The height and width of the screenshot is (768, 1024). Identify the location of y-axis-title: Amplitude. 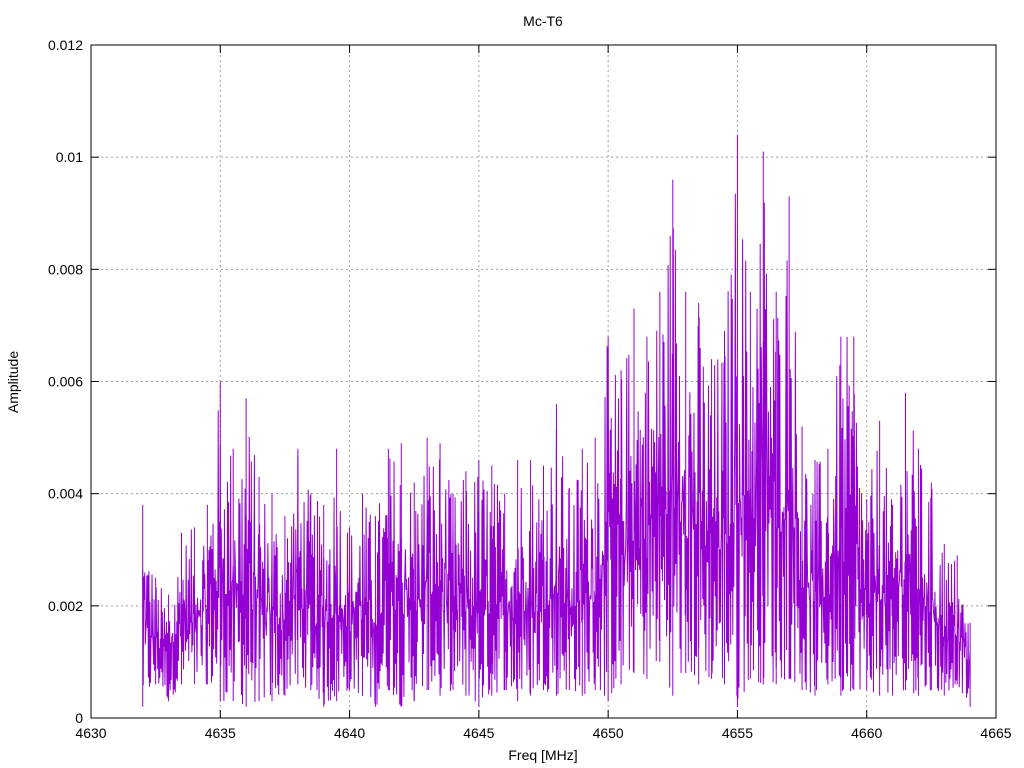
(13, 382).